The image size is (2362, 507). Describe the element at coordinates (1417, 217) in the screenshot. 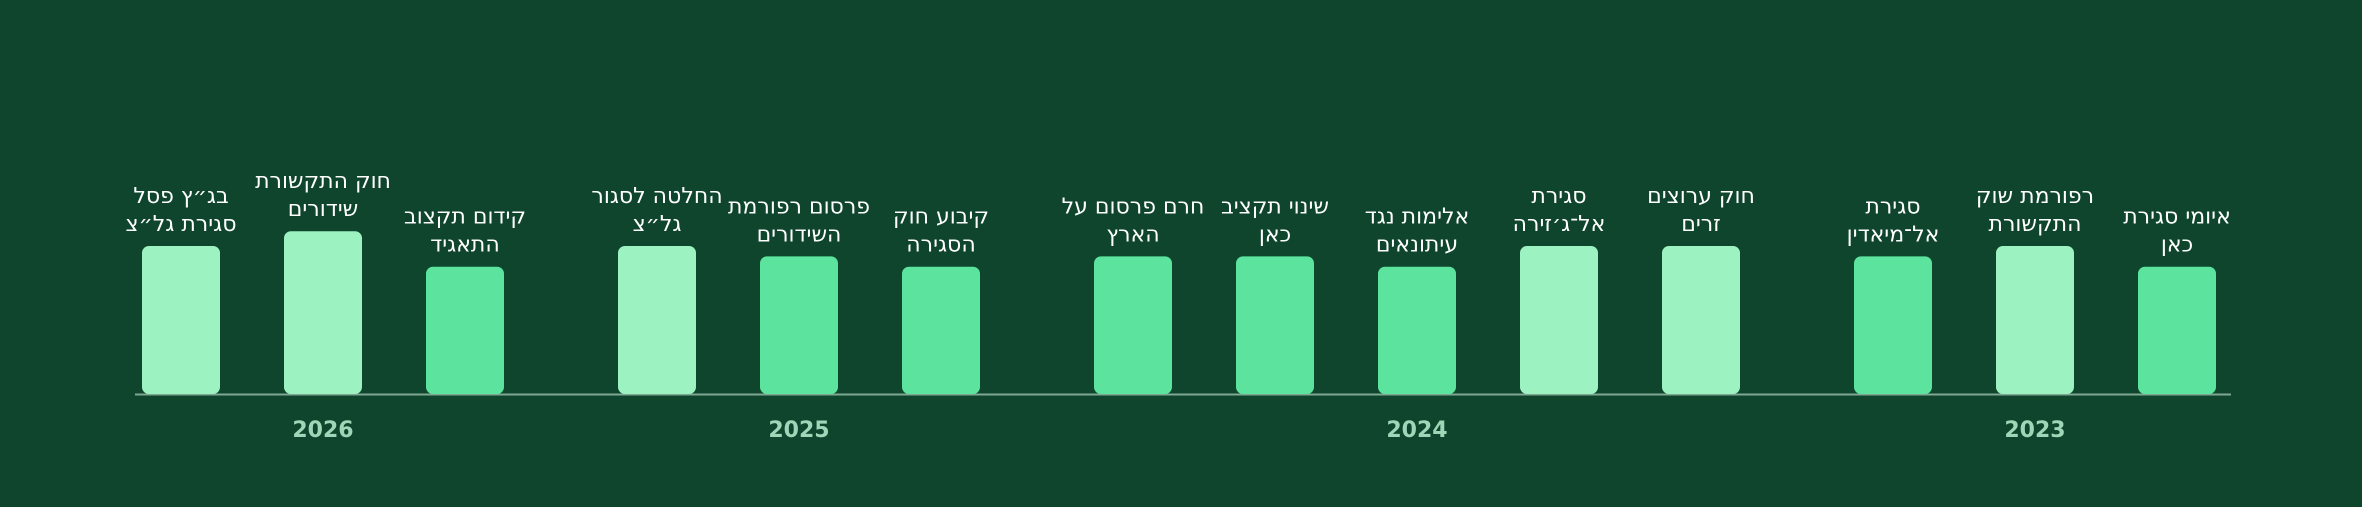

I see `bar-label-2024-3-line-1: אלימות נגד` at that location.